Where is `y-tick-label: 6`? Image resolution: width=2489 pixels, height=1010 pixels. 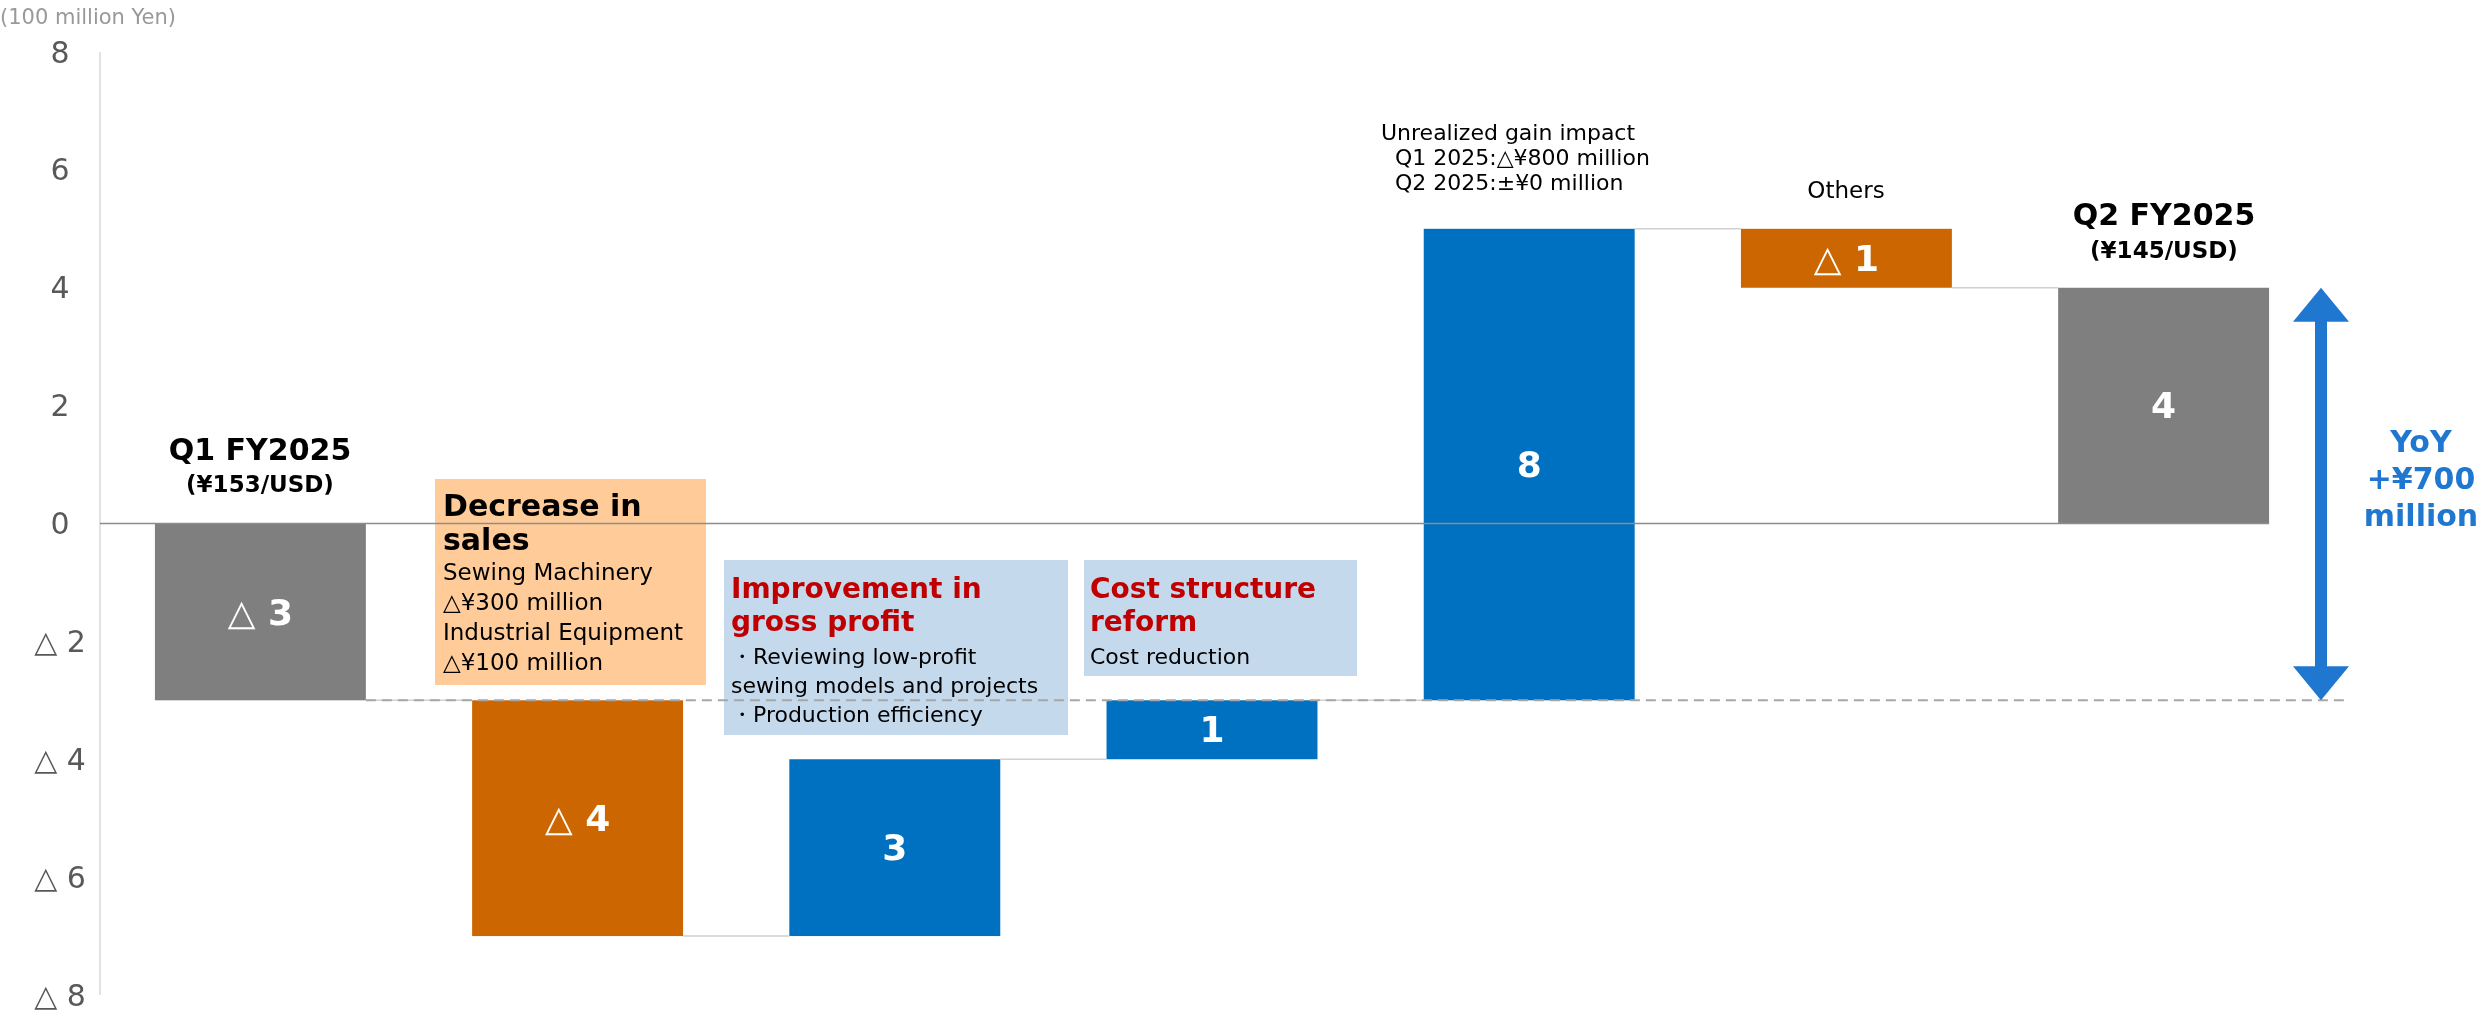 y-tick-label: 6 is located at coordinates (60, 170).